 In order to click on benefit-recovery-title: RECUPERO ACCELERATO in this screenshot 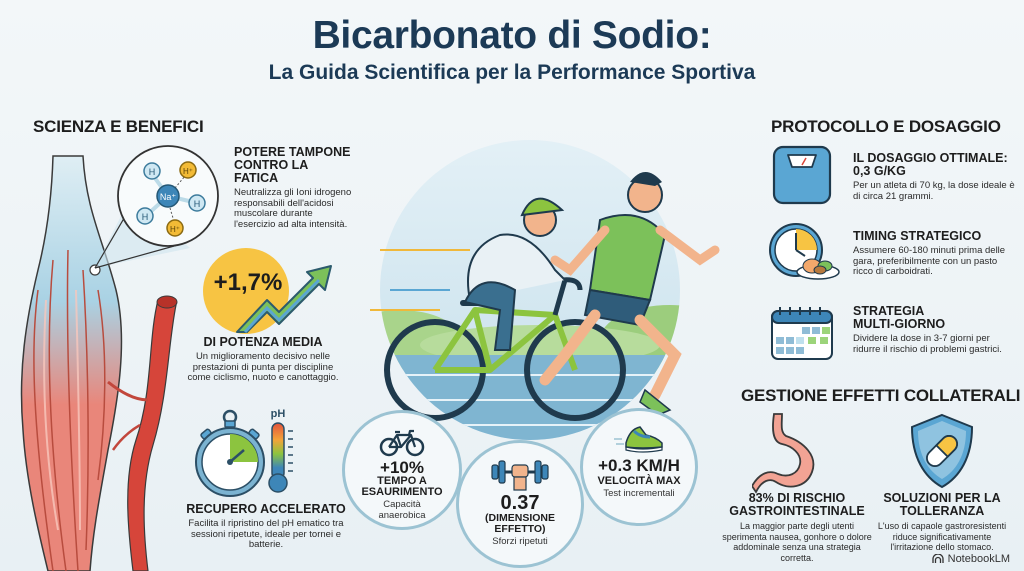, I will do `click(266, 509)`.